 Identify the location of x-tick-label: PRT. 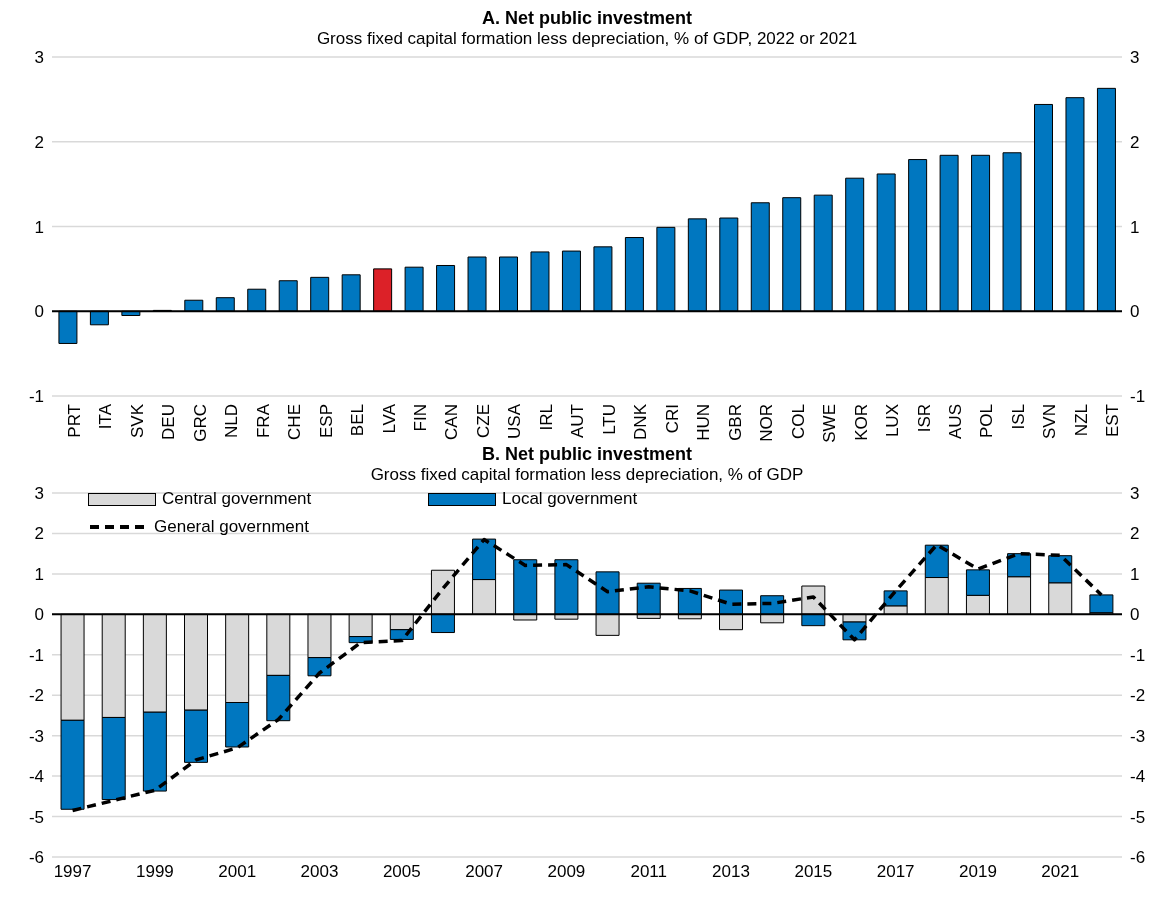
(74, 421).